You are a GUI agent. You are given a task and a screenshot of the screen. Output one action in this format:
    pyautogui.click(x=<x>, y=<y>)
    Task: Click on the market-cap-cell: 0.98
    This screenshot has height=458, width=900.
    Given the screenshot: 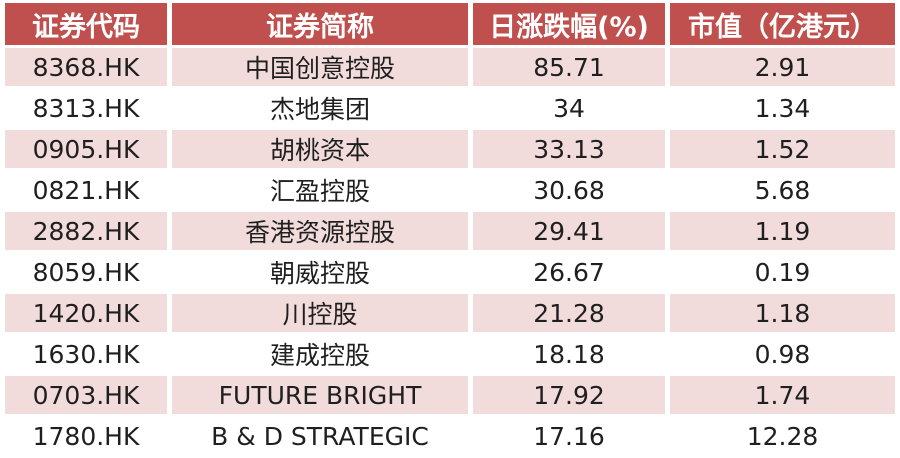 What is the action you would take?
    pyautogui.click(x=782, y=354)
    